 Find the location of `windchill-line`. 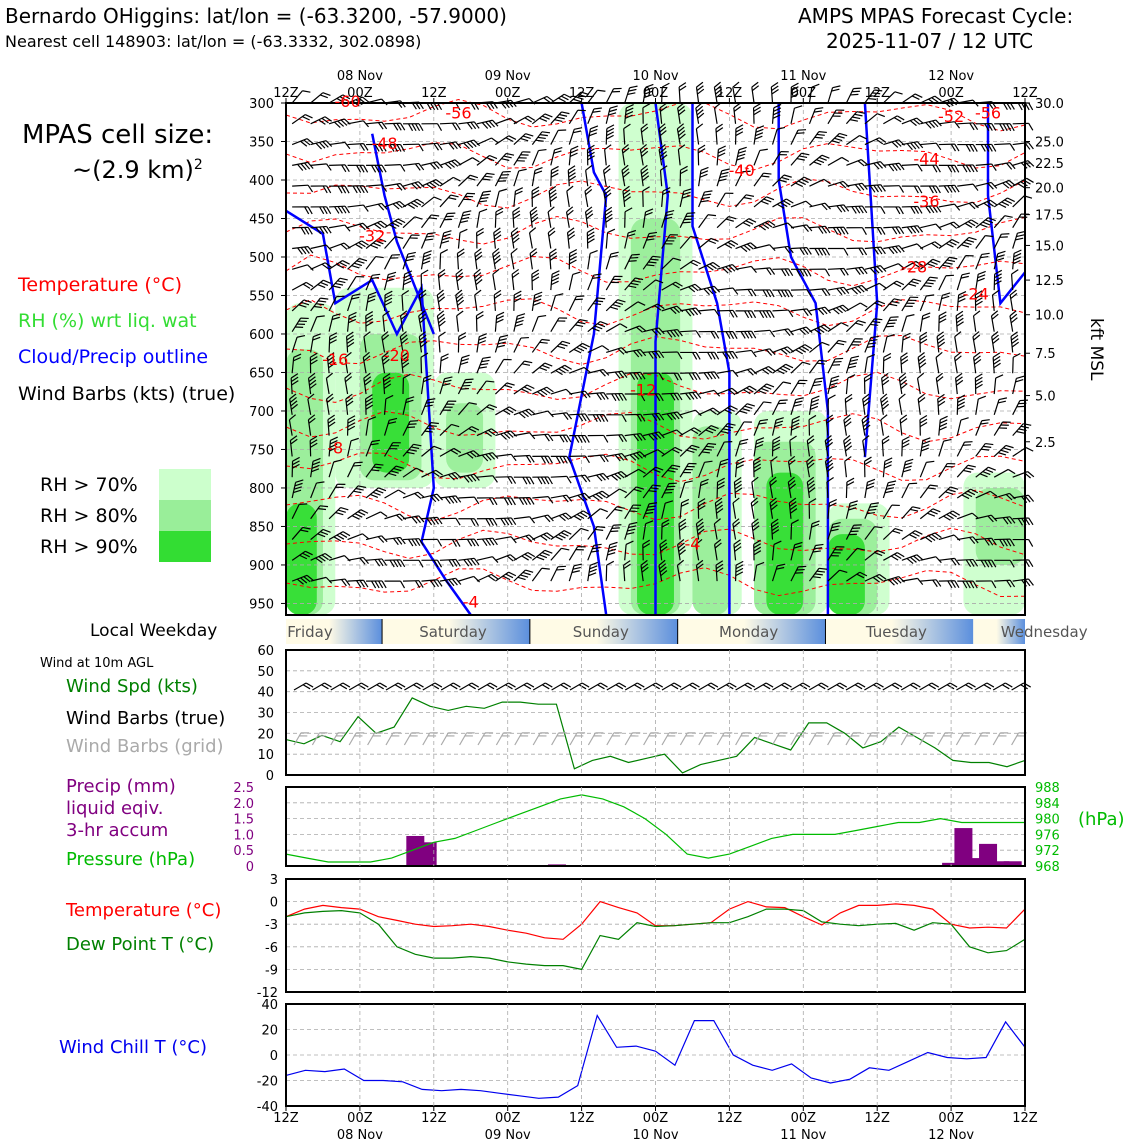

windchill-line is located at coordinates (655, 1056).